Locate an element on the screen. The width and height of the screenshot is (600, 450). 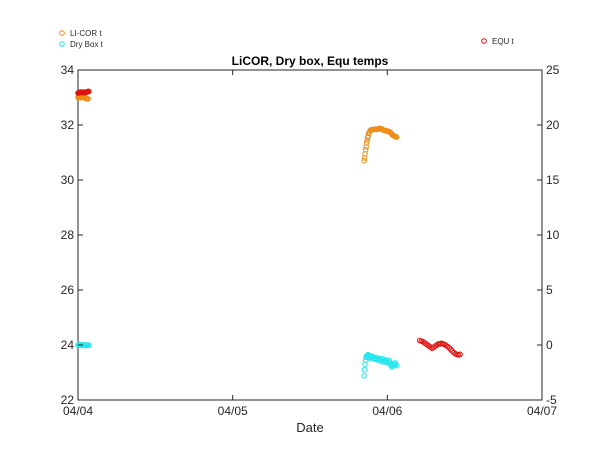
y-right-tick-label: 20 is located at coordinates (553, 125).